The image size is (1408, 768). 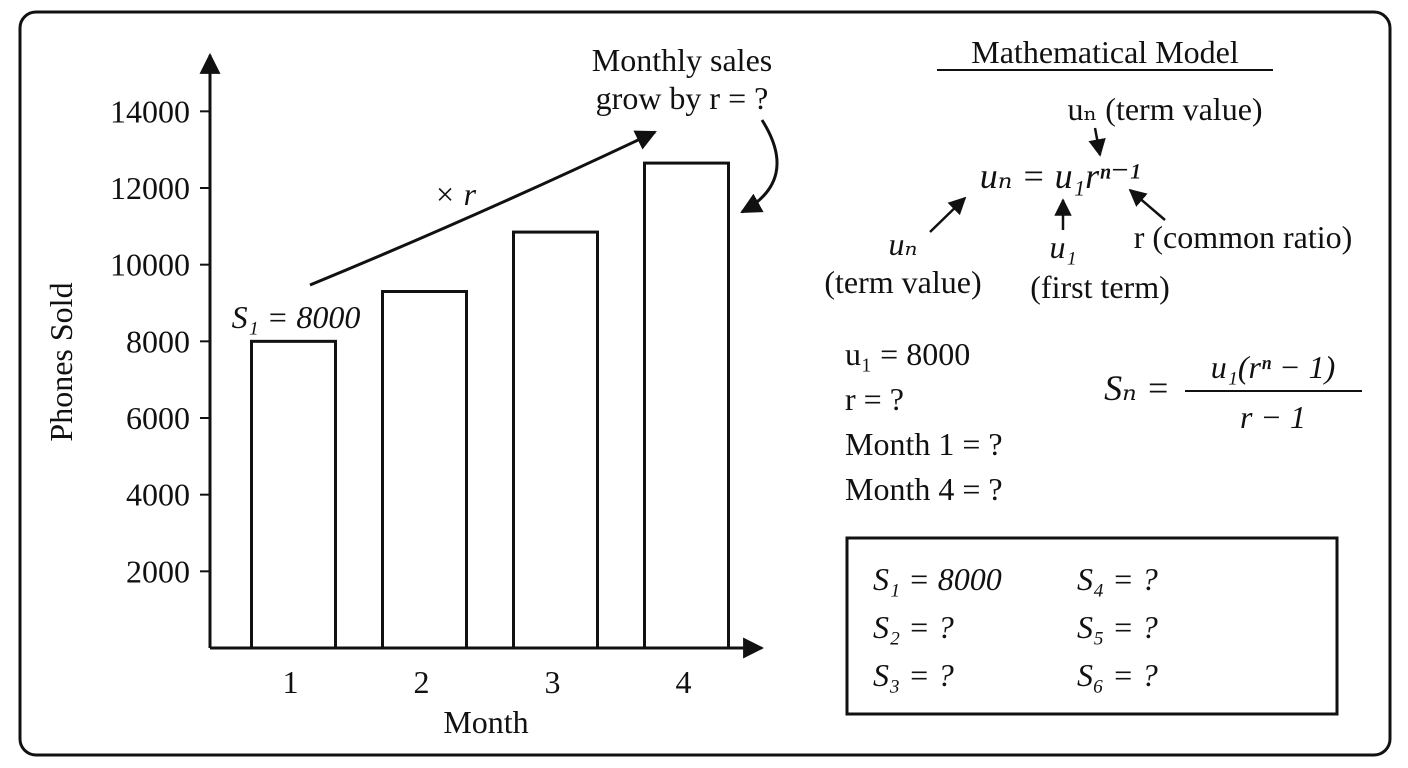 I want to click on given: Month 1 = ?, so click(x=924, y=444).